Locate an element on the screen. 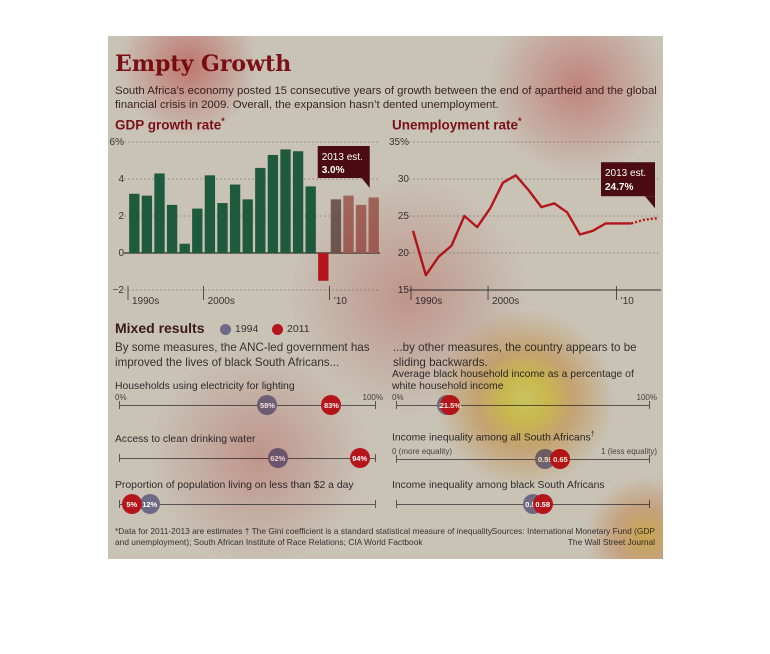 This screenshot has height=654, width=770. unemp-x-tick-label: 1990s is located at coordinates (428, 301).